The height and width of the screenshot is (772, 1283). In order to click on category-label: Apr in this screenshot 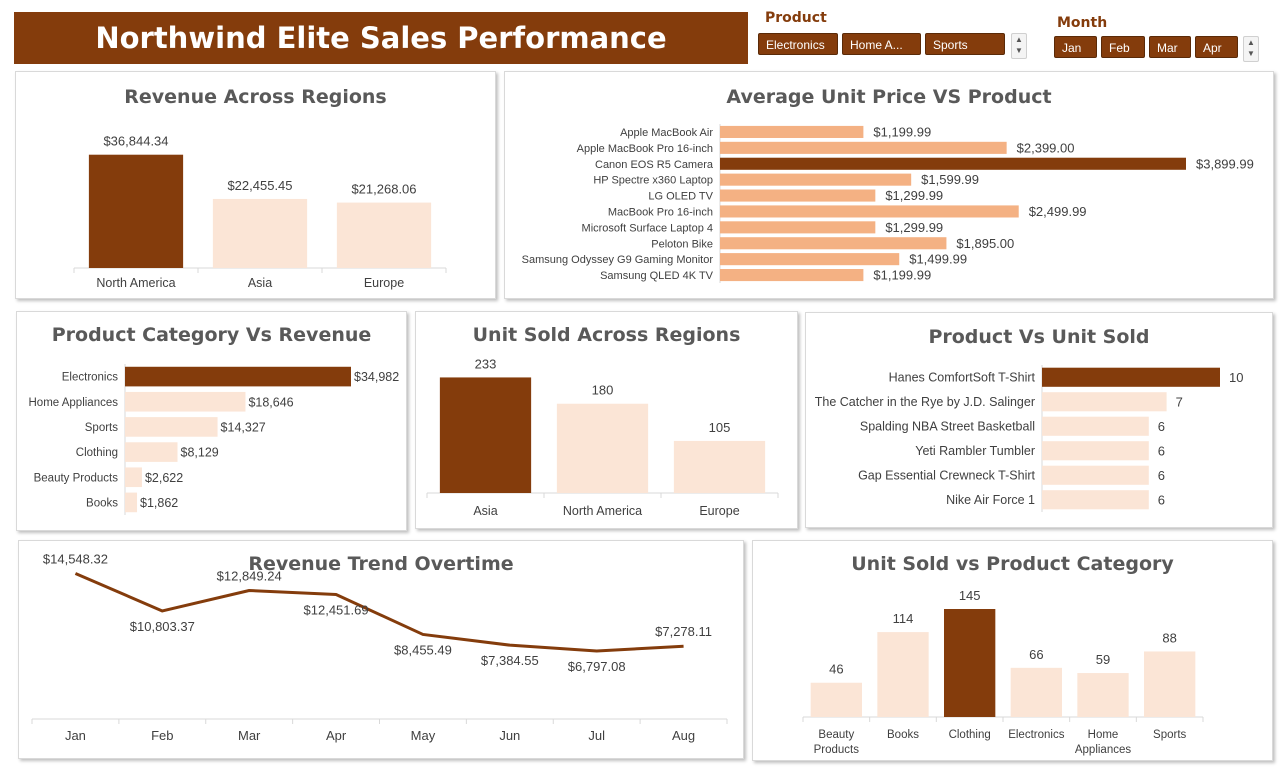, I will do `click(336, 735)`.